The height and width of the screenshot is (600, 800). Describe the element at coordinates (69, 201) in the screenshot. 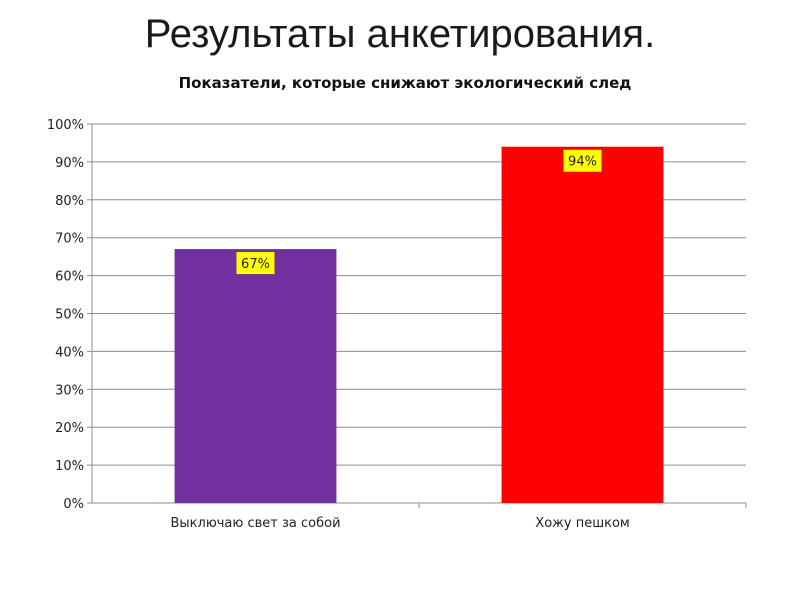

I see `y-tick-label: 80%` at that location.